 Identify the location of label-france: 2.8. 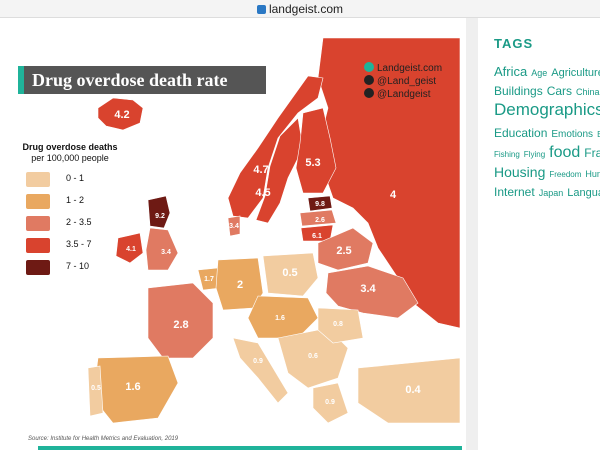
(180, 325).